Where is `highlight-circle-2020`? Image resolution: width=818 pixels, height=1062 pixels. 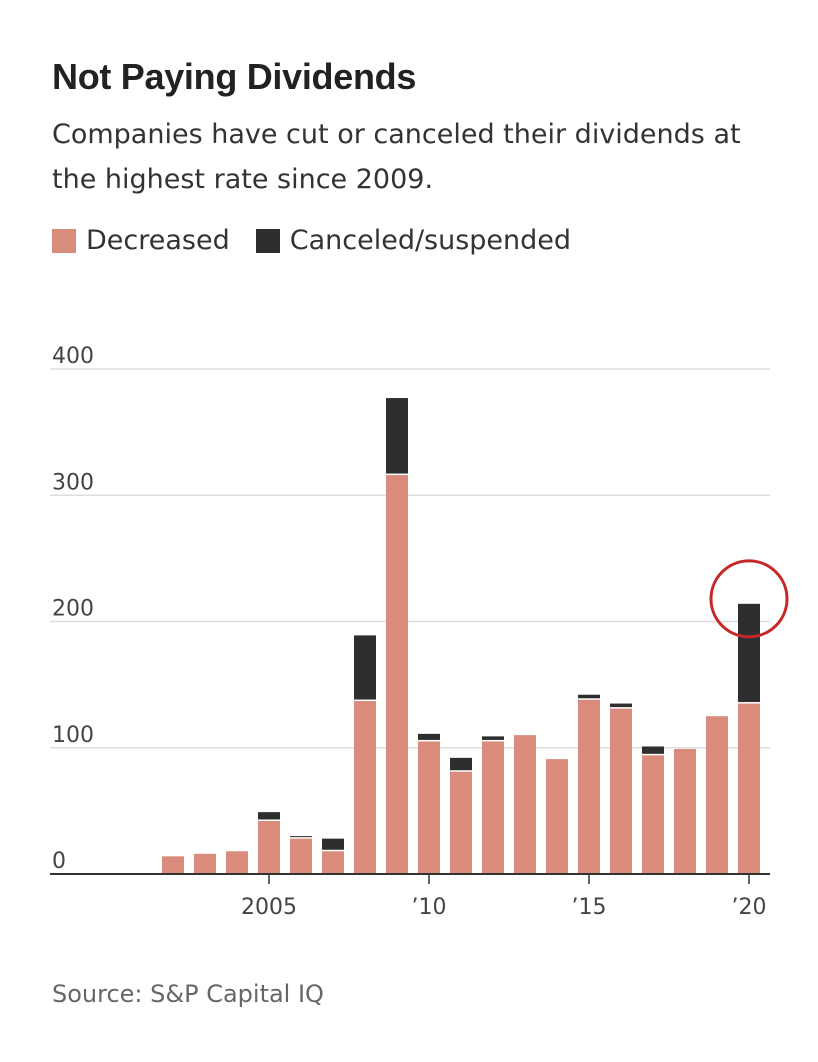
highlight-circle-2020 is located at coordinates (749, 599).